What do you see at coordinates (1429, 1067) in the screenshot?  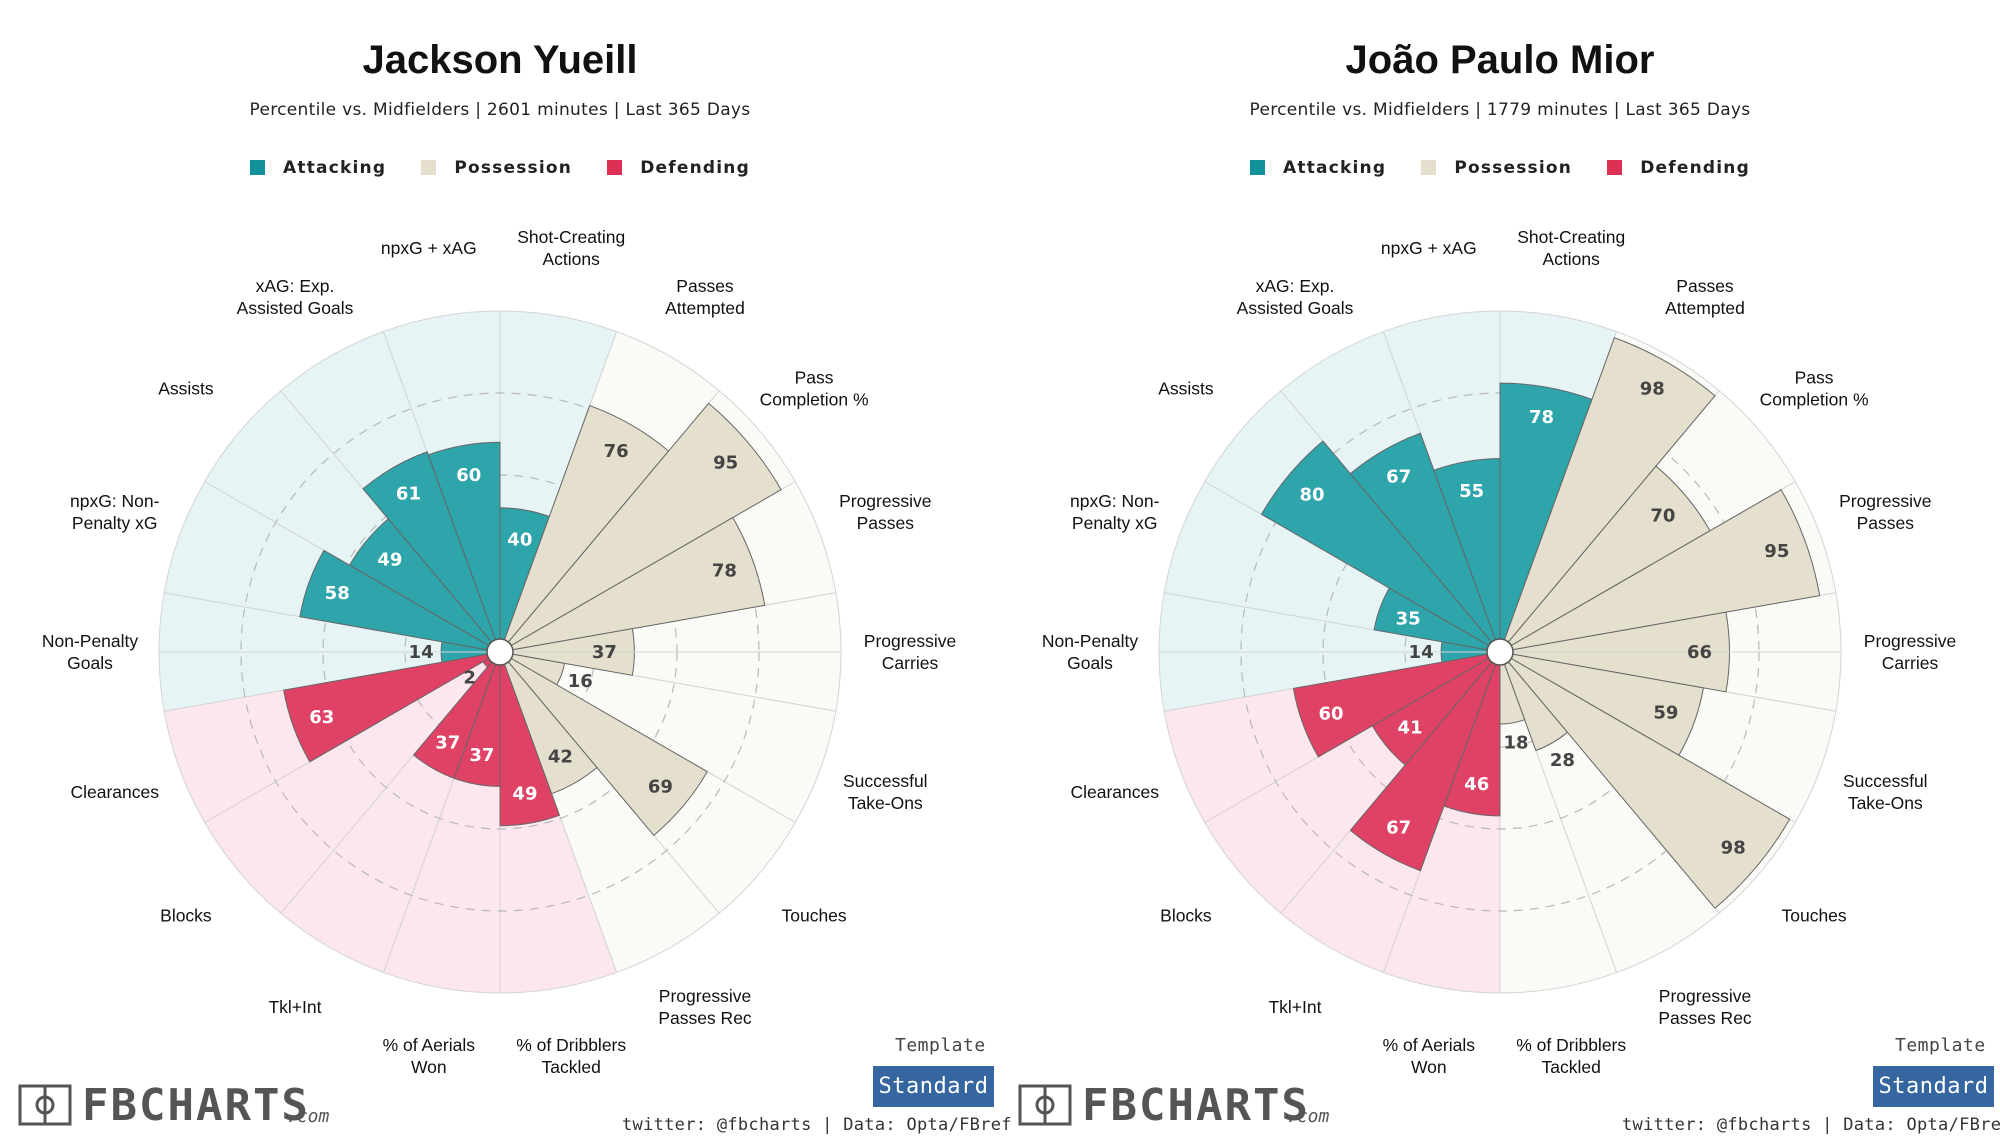 I see `category-label-line: Won` at bounding box center [1429, 1067].